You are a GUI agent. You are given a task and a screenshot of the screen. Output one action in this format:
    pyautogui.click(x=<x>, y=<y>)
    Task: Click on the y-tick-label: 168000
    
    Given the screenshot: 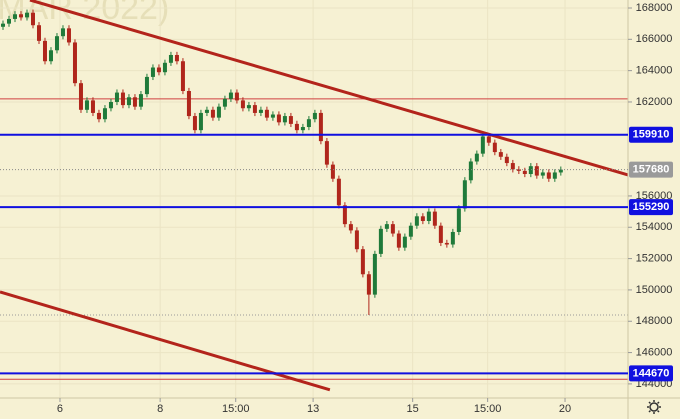 What is the action you would take?
    pyautogui.click(x=654, y=8)
    